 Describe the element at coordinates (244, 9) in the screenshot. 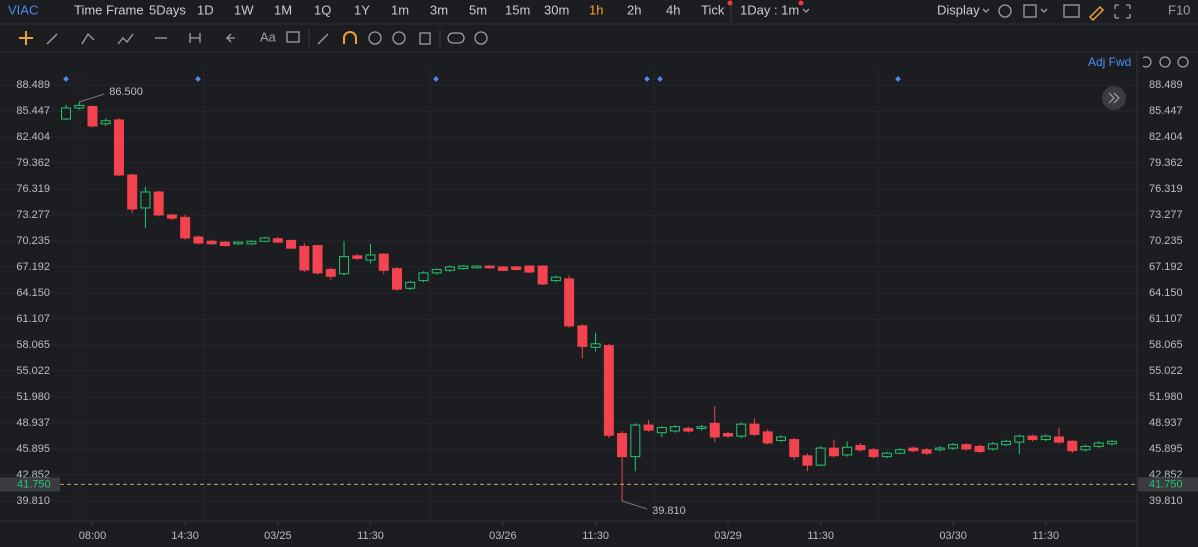

I see `period-button: 1W` at that location.